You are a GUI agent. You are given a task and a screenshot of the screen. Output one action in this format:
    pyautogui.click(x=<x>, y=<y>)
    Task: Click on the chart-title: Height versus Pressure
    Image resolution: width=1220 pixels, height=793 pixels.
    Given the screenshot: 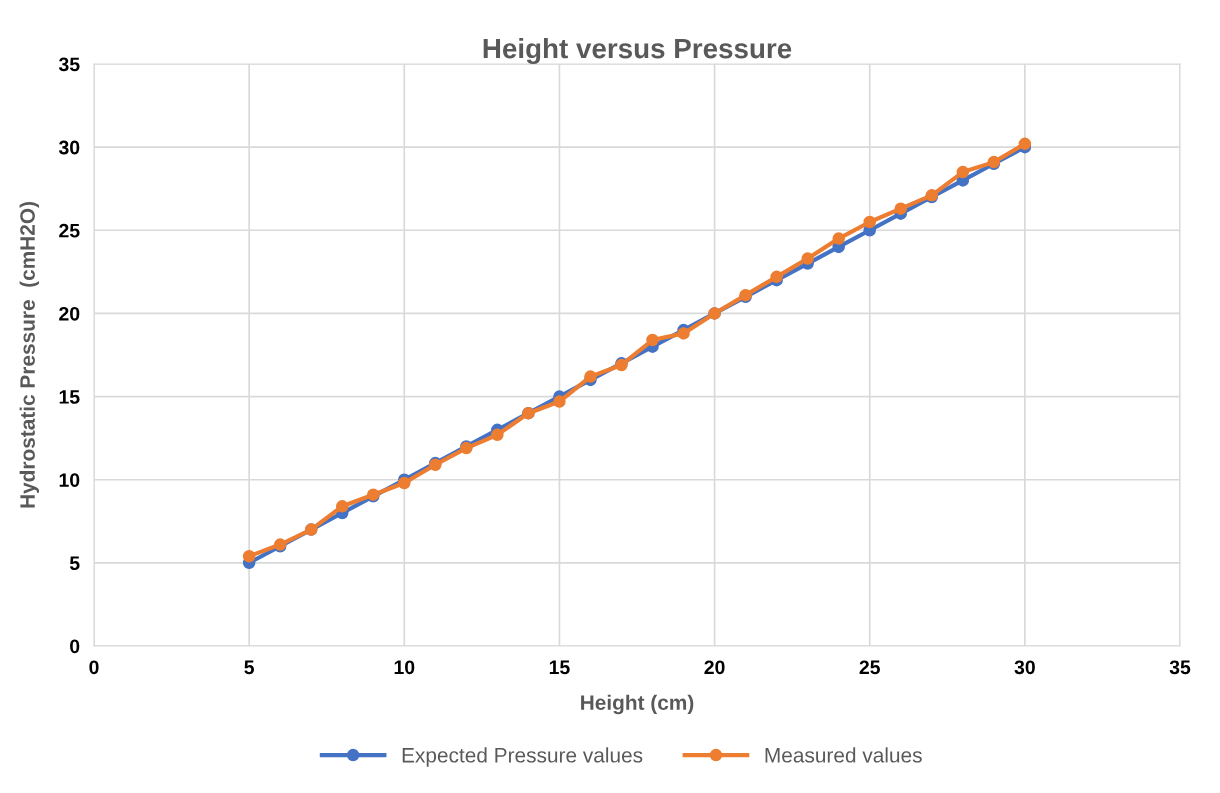 What is the action you would take?
    pyautogui.click(x=637, y=50)
    